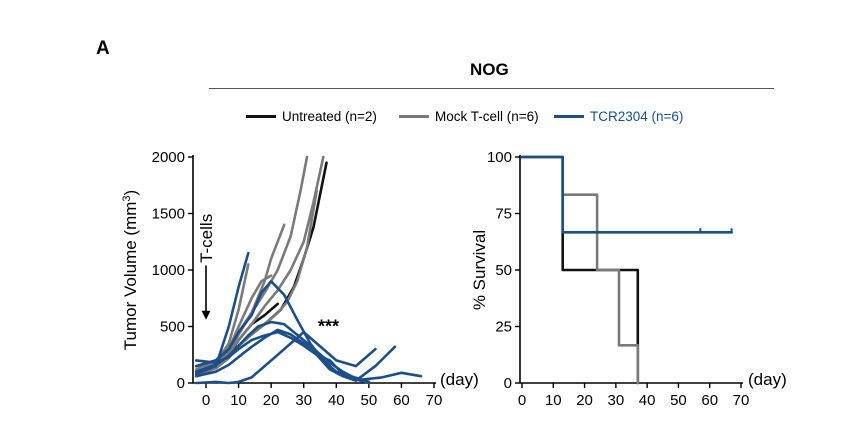  What do you see at coordinates (616, 400) in the screenshot?
I see `survival-x-tick-label: 30` at bounding box center [616, 400].